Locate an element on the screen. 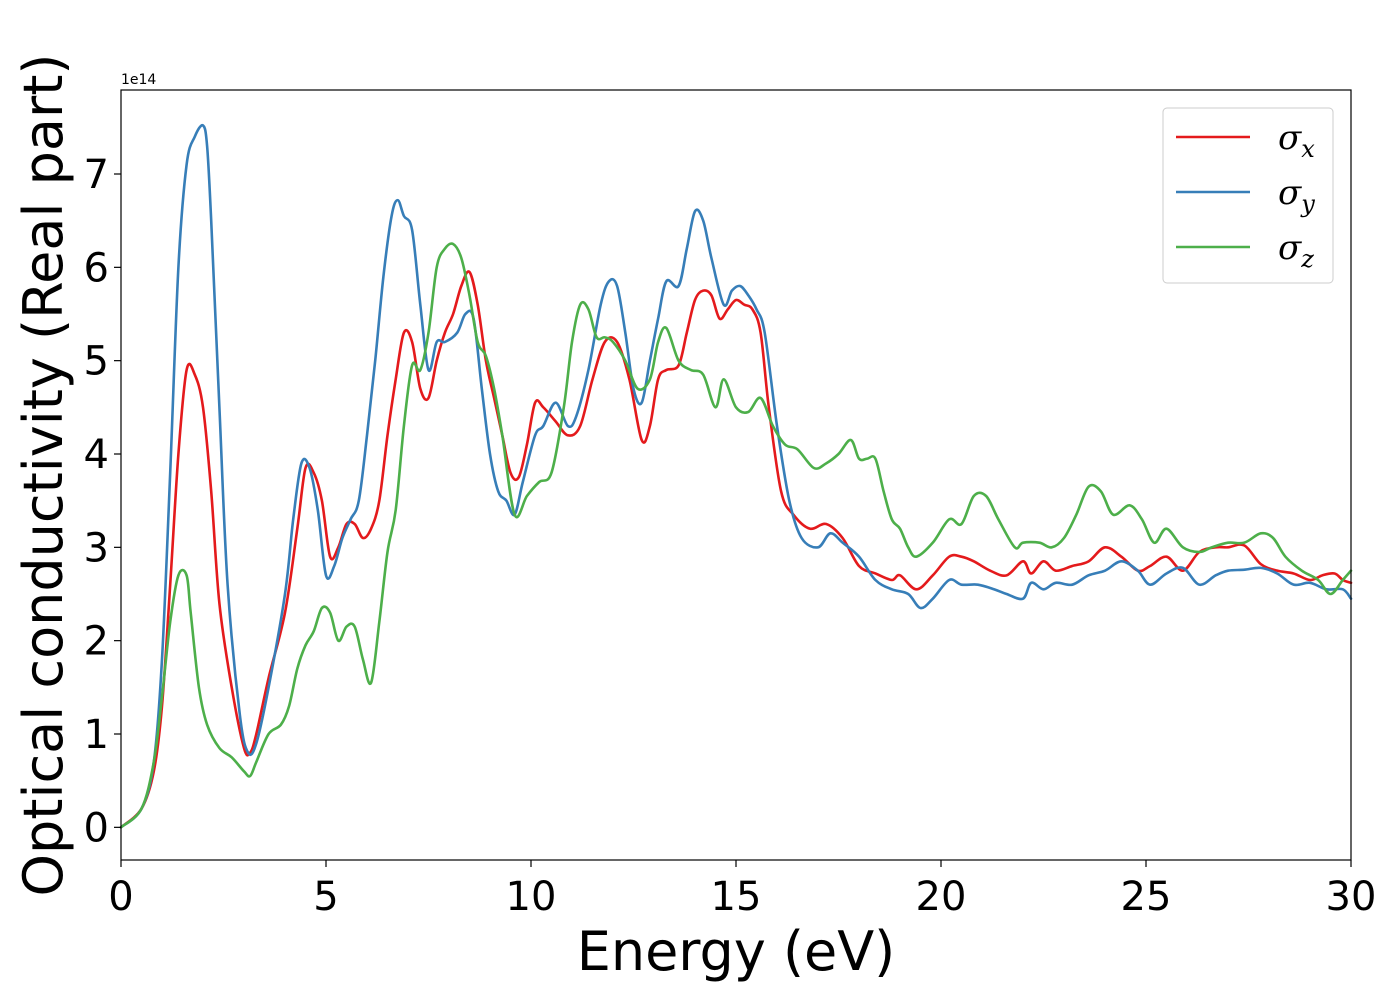  y-axis-title: Optical conductivity (Real part) is located at coordinates (43, 475).